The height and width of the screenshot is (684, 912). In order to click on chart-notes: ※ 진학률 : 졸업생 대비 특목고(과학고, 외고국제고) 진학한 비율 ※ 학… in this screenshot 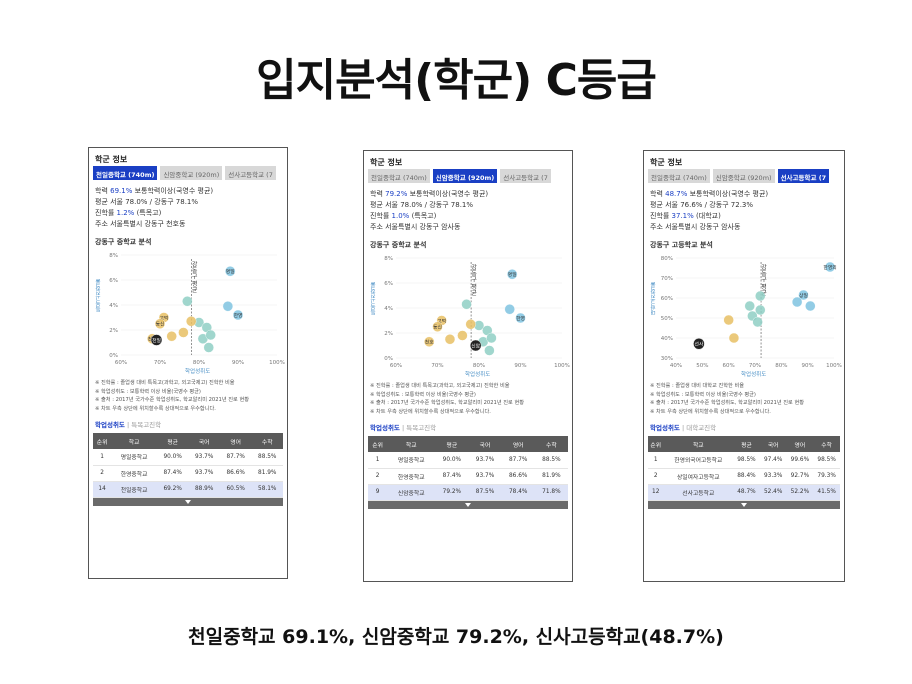, I will do `click(188, 394)`.